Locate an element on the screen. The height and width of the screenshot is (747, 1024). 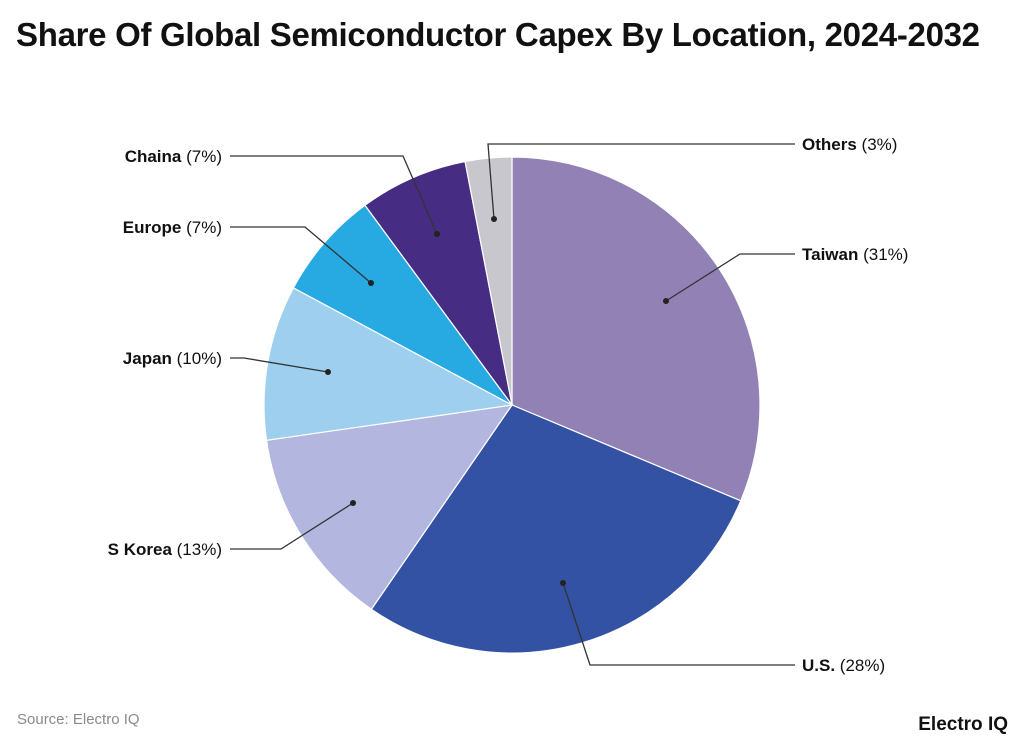
slice-label-europe: Europe (7%) is located at coordinates (172, 227).